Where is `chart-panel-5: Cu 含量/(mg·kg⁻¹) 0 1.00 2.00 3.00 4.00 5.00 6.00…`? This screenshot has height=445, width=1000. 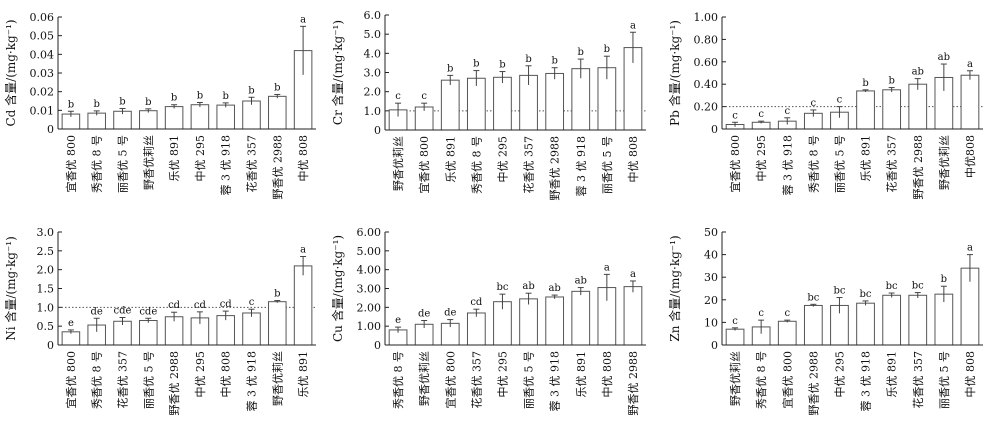
chart-panel-5: Cu 含量/(mg·kg⁻¹) 0 1.00 2.00 3.00 4.00 5.00 6.00… is located at coordinates (488, 321).